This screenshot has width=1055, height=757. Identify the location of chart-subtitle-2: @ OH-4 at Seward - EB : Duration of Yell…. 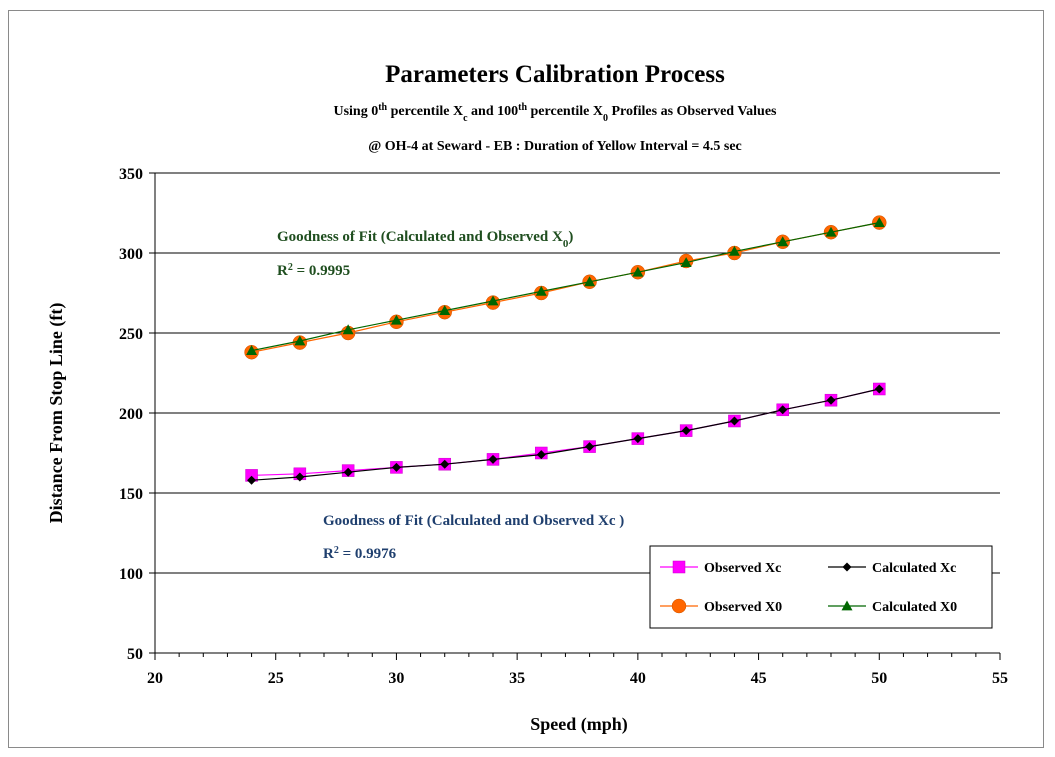
(555, 146).